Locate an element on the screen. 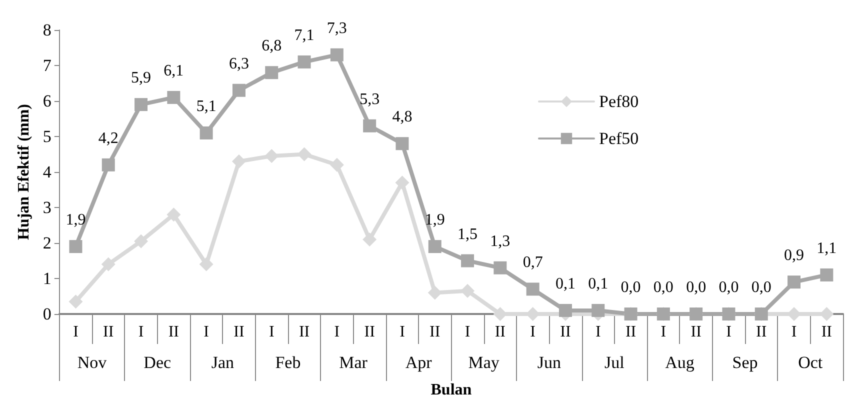 This screenshot has height=417, width=857. text: Jun is located at coordinates (549, 362).